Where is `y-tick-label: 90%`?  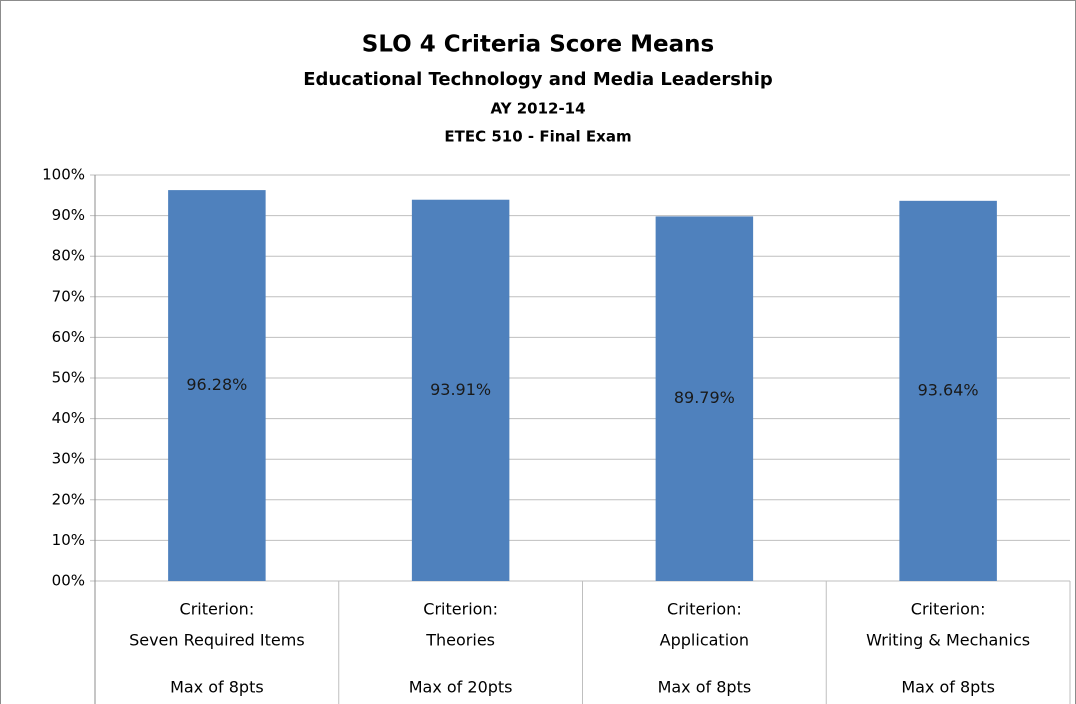 y-tick-label: 90% is located at coordinates (68, 215).